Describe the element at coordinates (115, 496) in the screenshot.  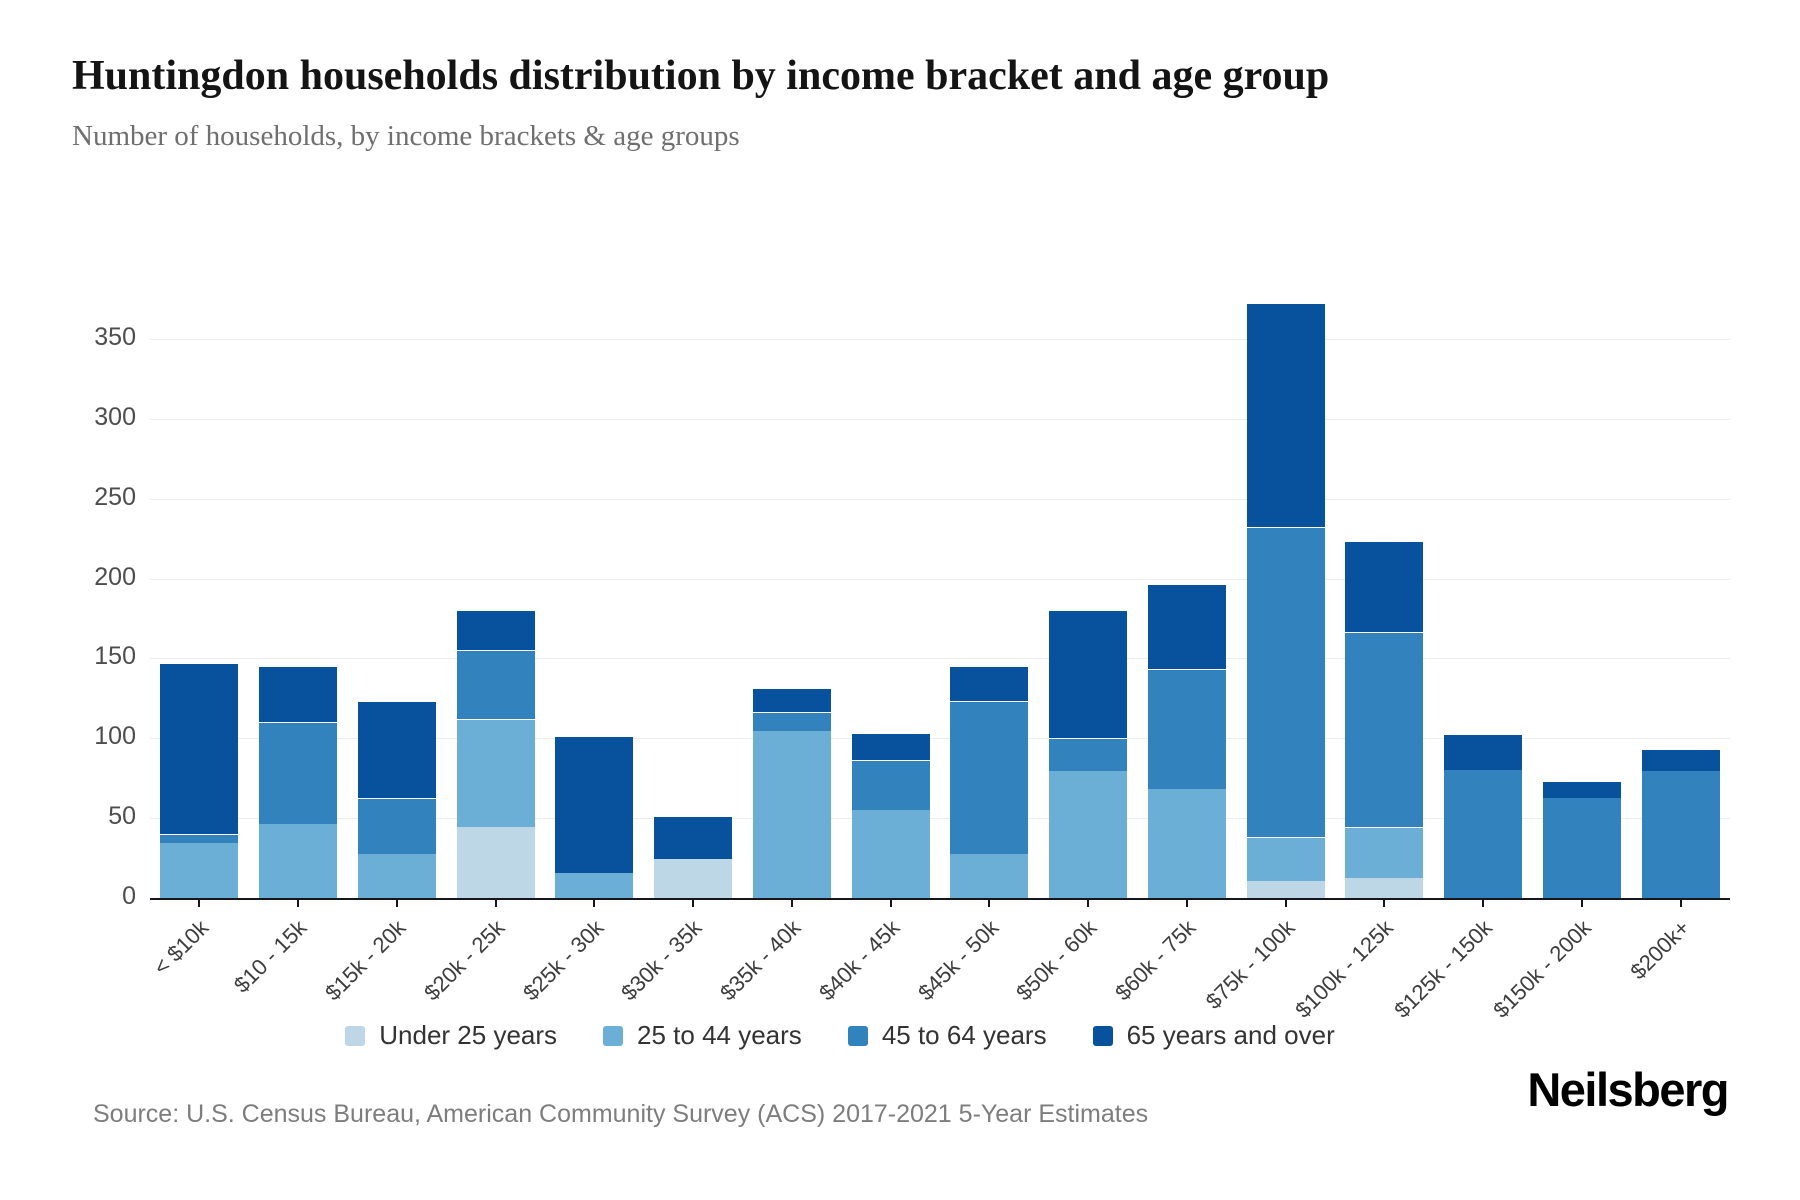
I see `y-axis-tick-label: 250` at that location.